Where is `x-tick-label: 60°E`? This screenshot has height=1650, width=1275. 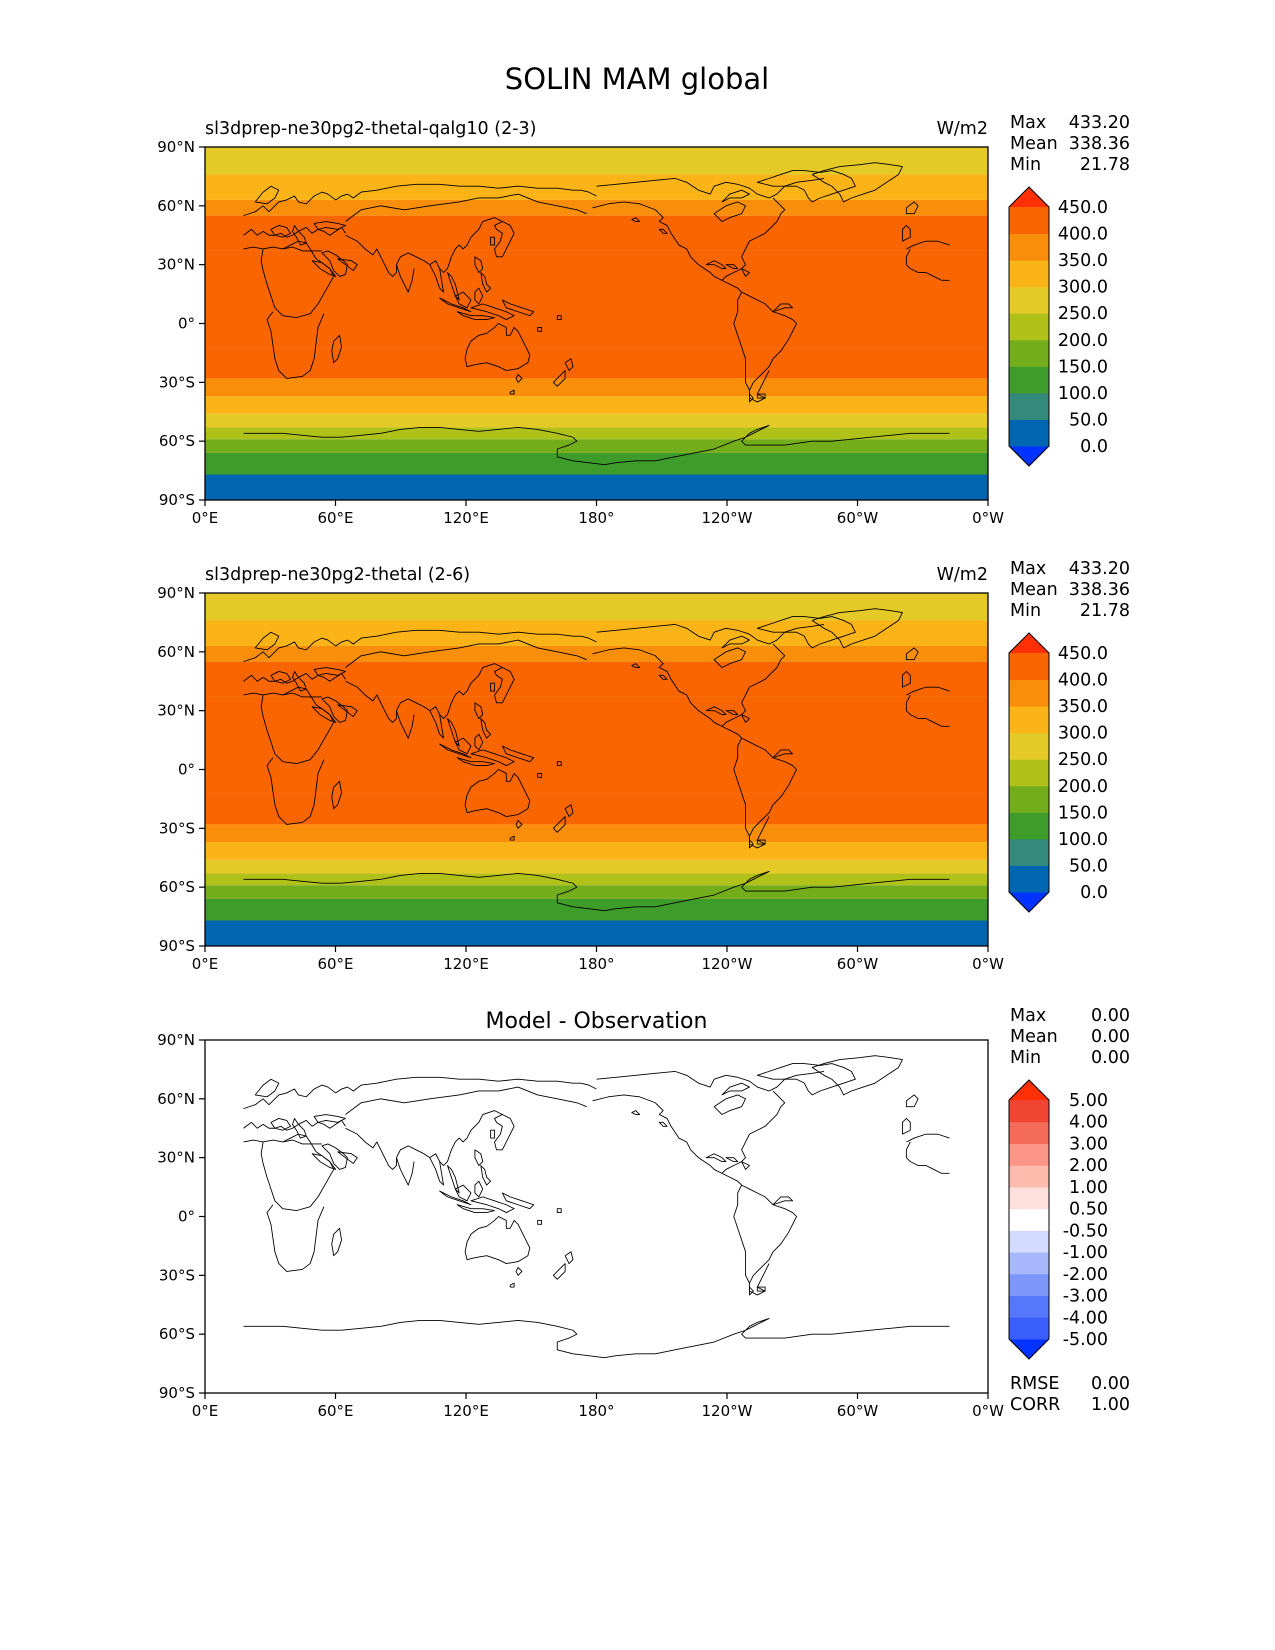 x-tick-label: 60°E is located at coordinates (335, 1411).